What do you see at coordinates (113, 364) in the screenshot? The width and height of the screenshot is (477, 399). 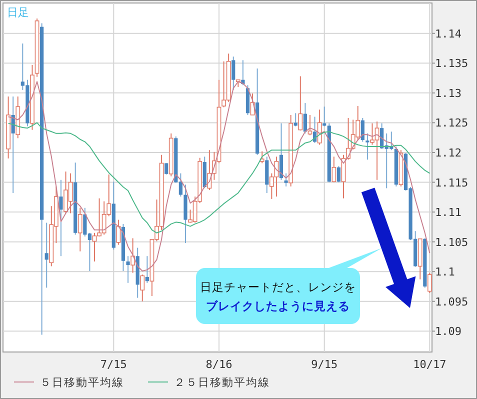 I see `x-tick-label: 7/15` at bounding box center [113, 364].